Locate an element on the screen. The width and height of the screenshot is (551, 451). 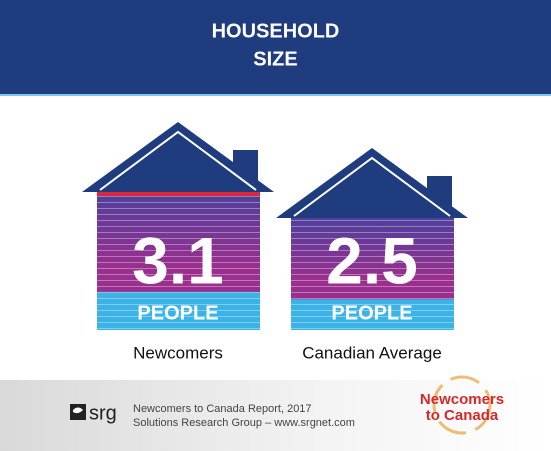
house-value: 2.5 is located at coordinates (372, 260).